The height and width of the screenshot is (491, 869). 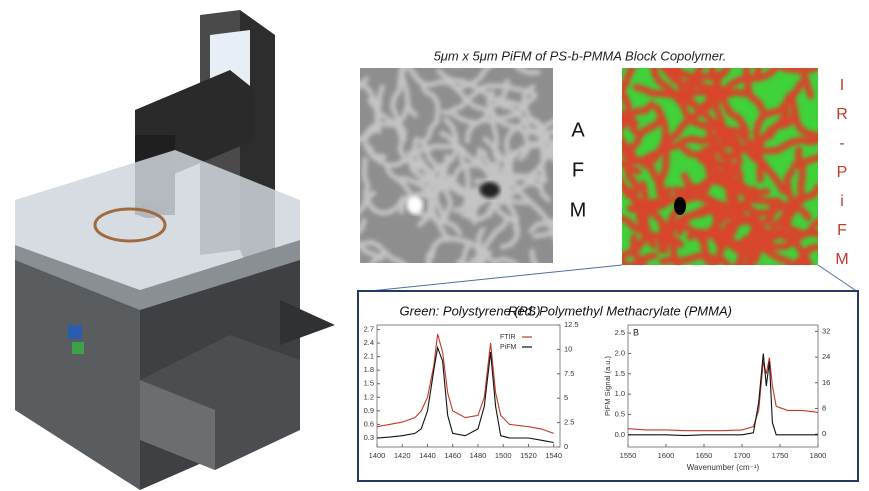 What do you see at coordinates (780, 455) in the screenshot?
I see `x-tick-label: 1750` at bounding box center [780, 455].